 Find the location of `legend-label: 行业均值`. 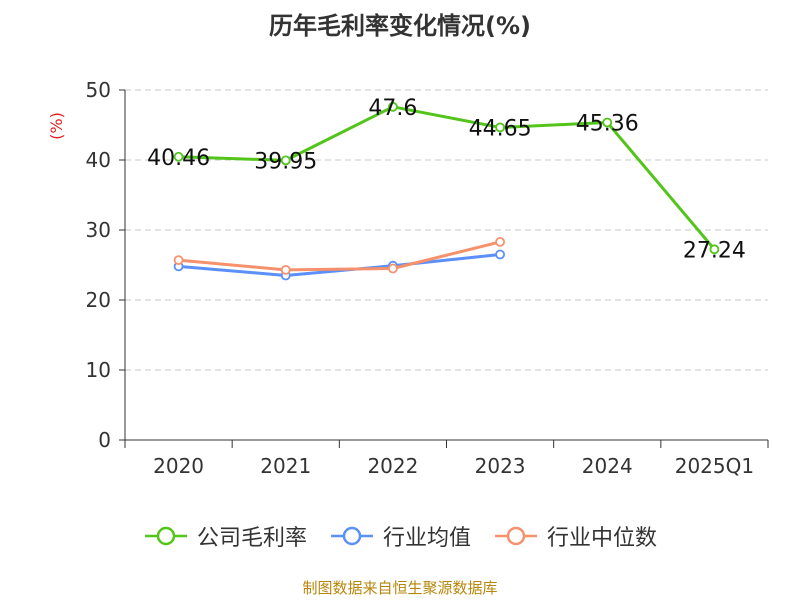

legend-label: 行业均值 is located at coordinates (426, 538).